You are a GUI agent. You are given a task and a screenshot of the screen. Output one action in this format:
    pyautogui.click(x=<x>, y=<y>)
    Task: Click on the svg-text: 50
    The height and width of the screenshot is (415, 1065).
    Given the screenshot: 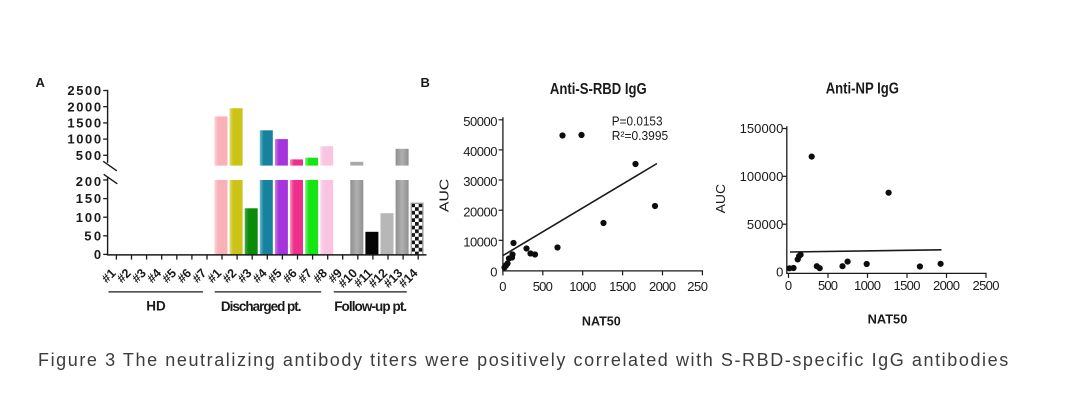 What is the action you would take?
    pyautogui.click(x=92, y=235)
    